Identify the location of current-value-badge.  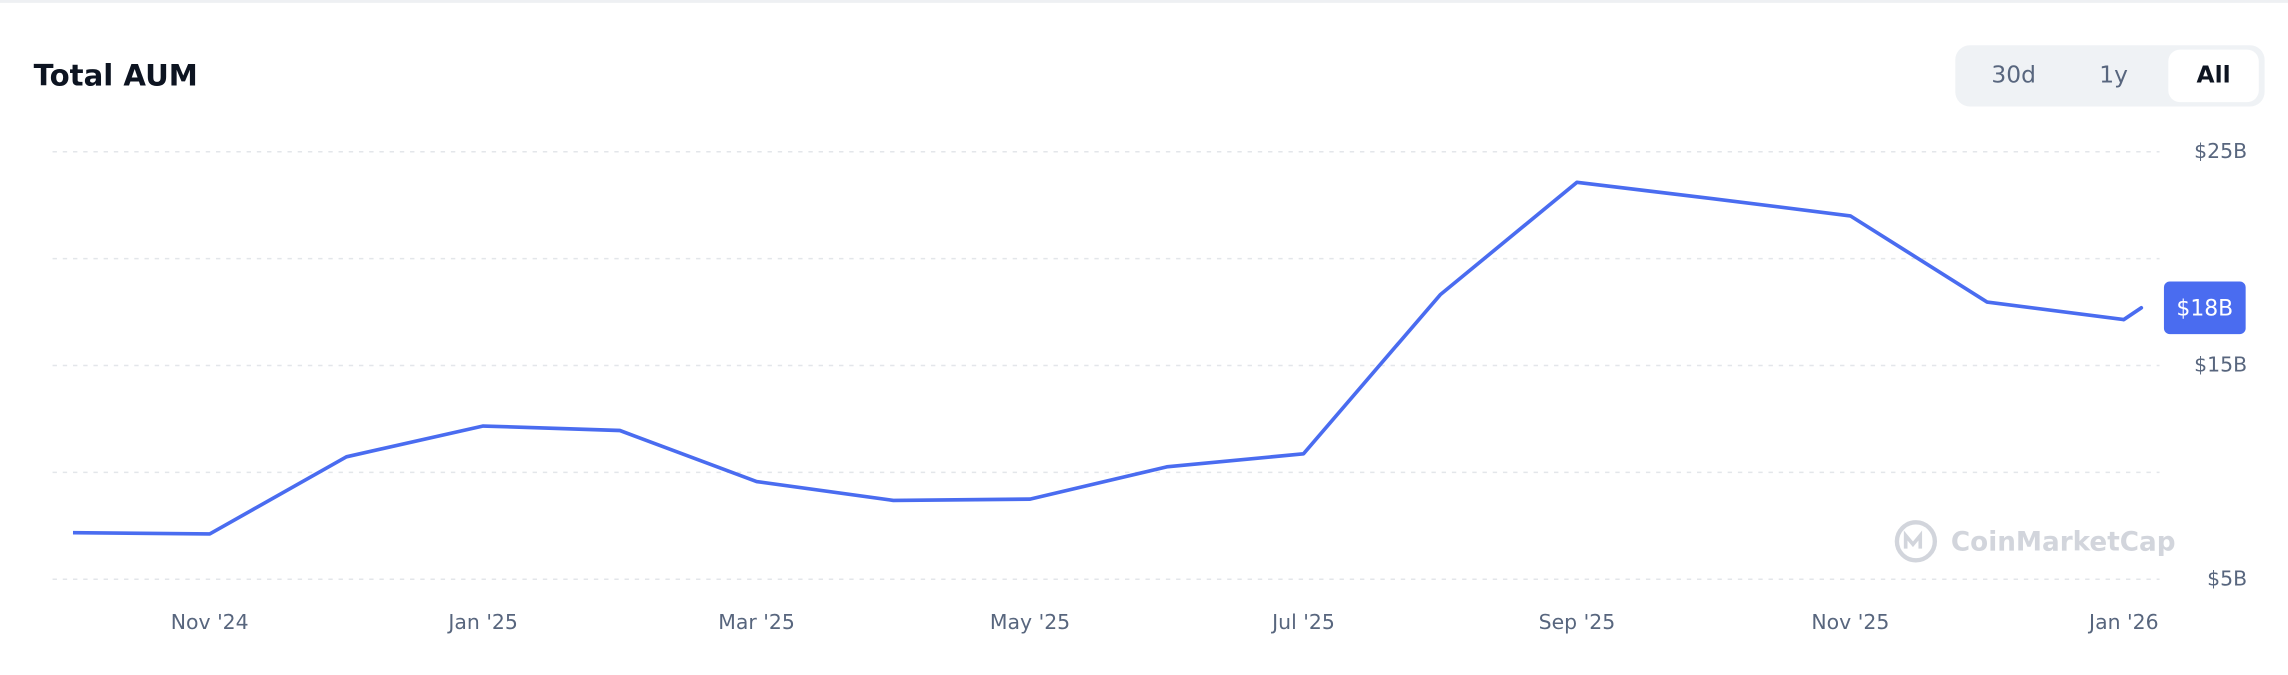
(2204, 308).